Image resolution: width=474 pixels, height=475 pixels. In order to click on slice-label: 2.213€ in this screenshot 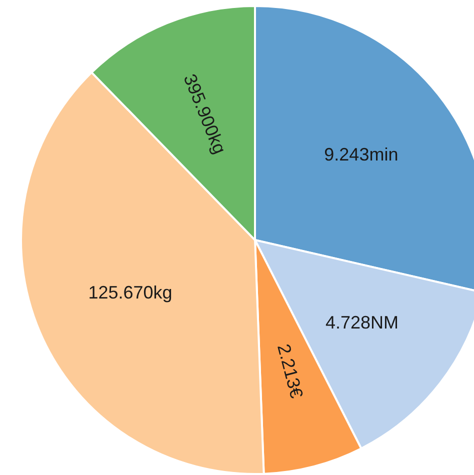, I will do `click(290, 371)`.